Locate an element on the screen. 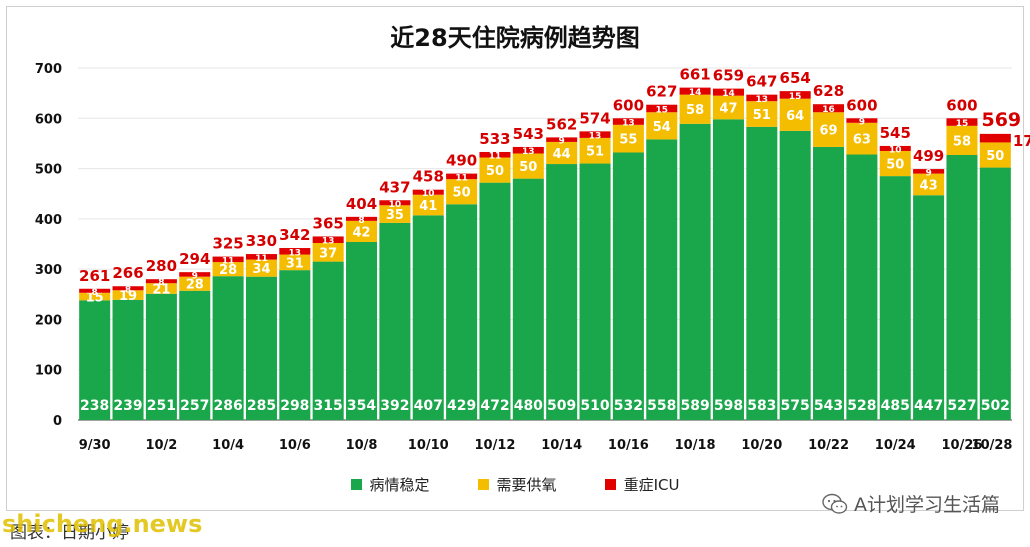 The width and height of the screenshot is (1030, 547). data-label: 47 is located at coordinates (728, 108).